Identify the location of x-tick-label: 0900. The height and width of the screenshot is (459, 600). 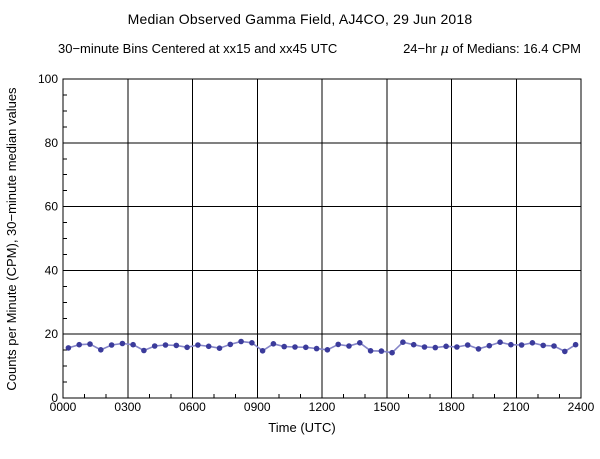
(257, 407).